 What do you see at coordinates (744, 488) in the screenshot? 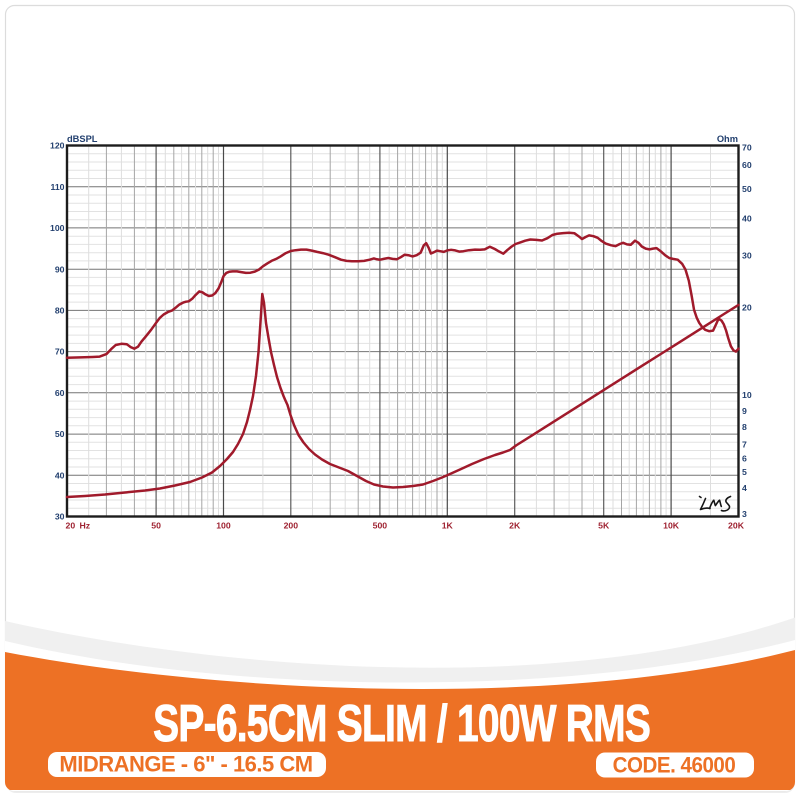
I see `svg-text: 4` at bounding box center [744, 488].